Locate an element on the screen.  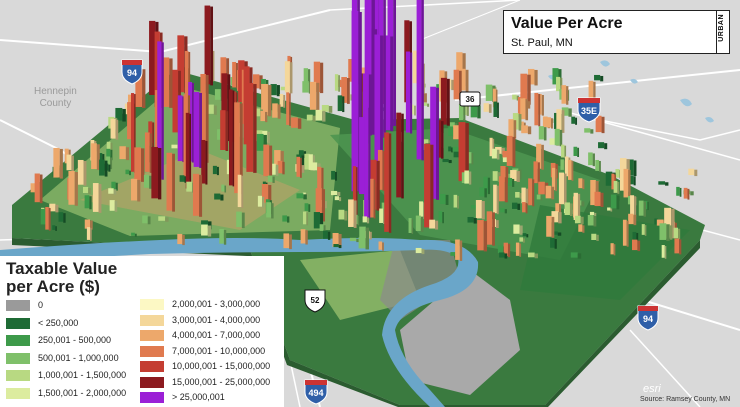
legend-label: 0 is located at coordinates (41, 305).